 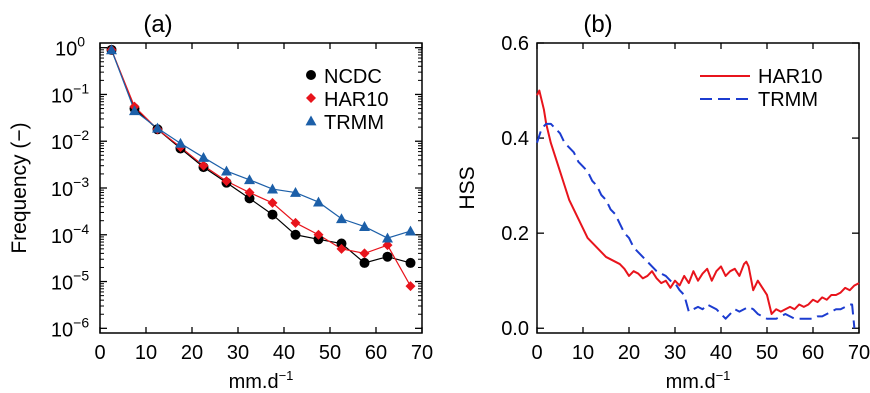 What do you see at coordinates (515, 234) in the screenshot?
I see `y-tick-label-b: 0.2` at bounding box center [515, 234].